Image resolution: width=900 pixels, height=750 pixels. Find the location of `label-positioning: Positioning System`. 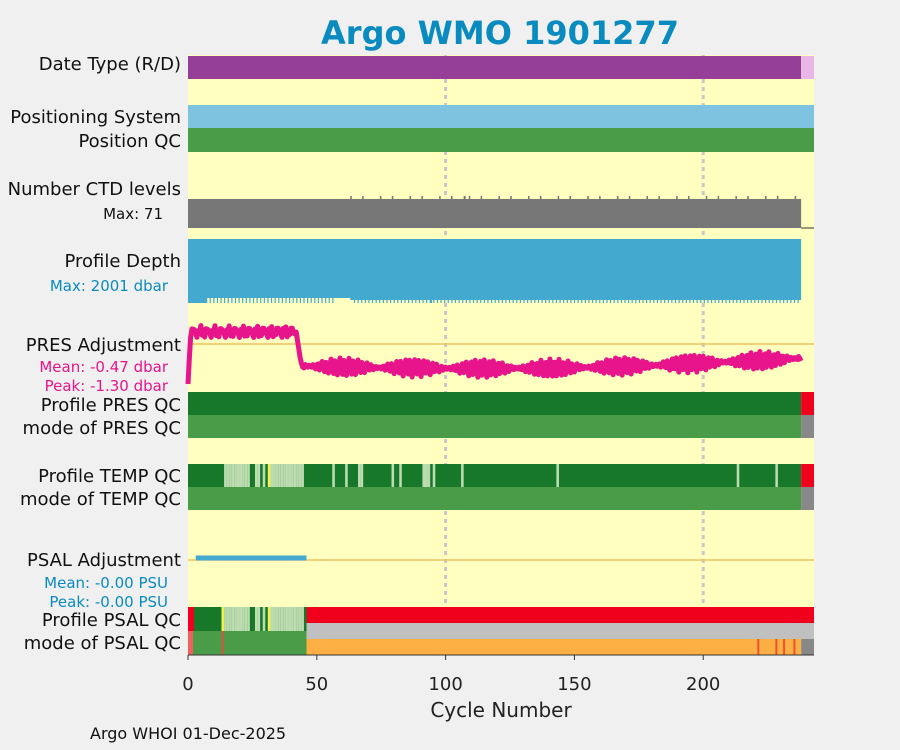

label-positioning: Positioning System is located at coordinates (95, 117).